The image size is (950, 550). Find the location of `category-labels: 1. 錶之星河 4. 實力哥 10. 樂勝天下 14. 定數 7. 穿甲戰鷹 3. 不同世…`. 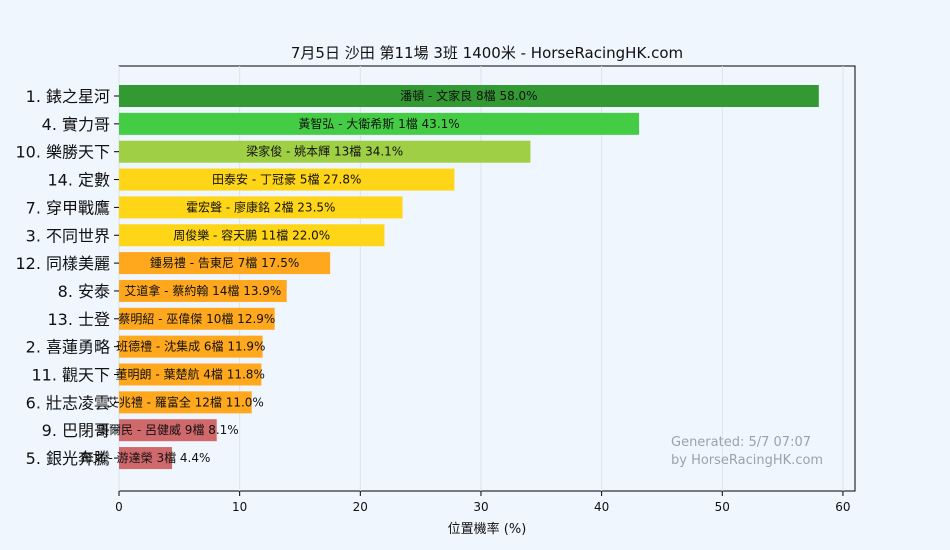

category-labels: 1. 錶之星河 4. 實力哥 10. 樂勝天下 14. 定數 7. 穿甲戰鷹 3. 不同世… is located at coordinates (67, 277).